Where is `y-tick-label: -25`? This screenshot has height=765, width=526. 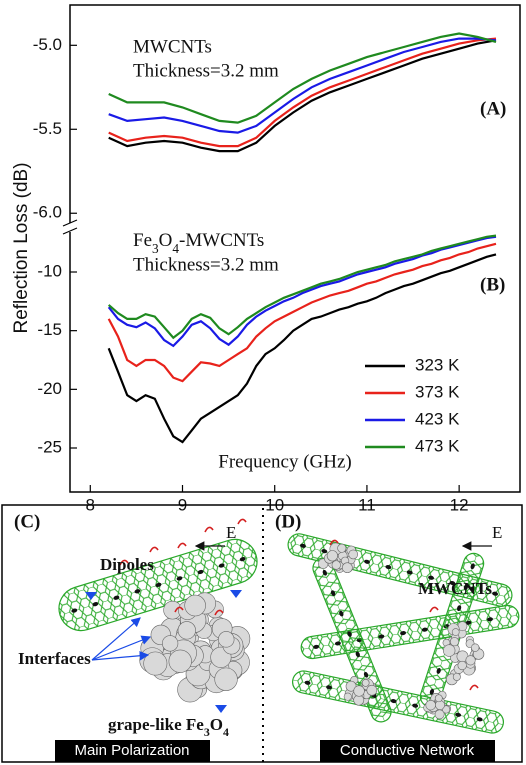
y-tick-label: -25 is located at coordinates (49, 446).